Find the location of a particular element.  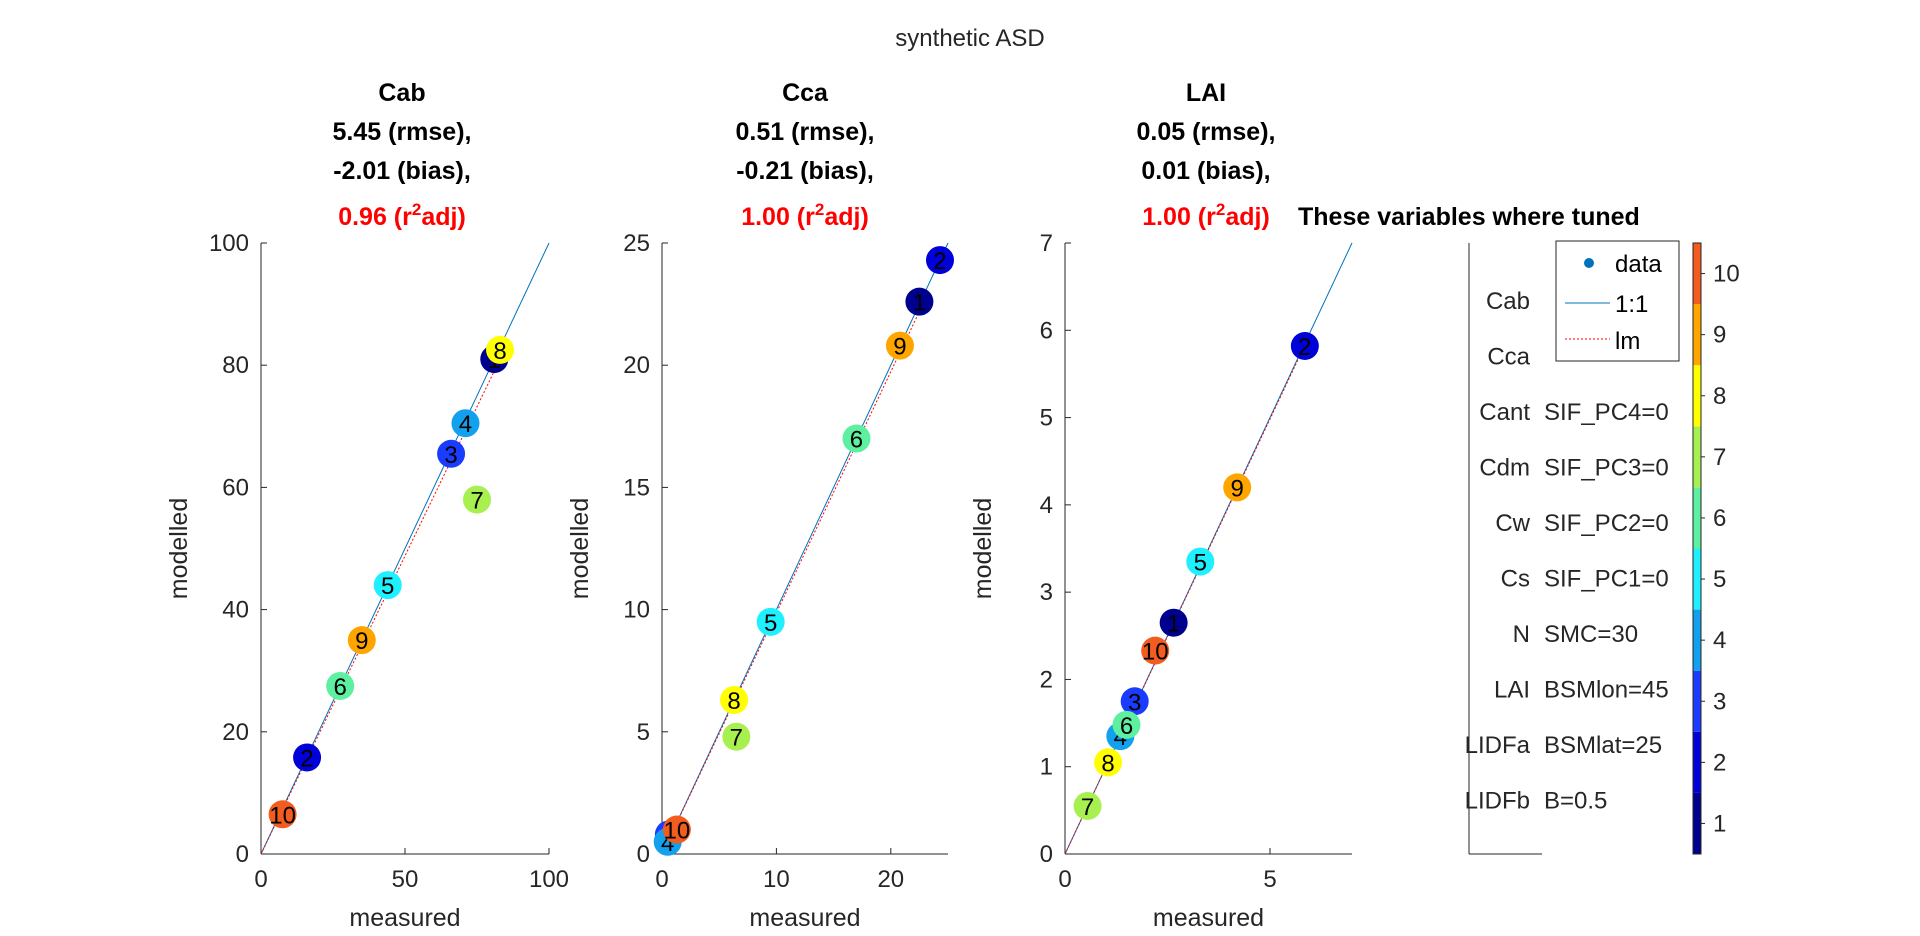

param-value: BSMlon=45 is located at coordinates (1606, 690).